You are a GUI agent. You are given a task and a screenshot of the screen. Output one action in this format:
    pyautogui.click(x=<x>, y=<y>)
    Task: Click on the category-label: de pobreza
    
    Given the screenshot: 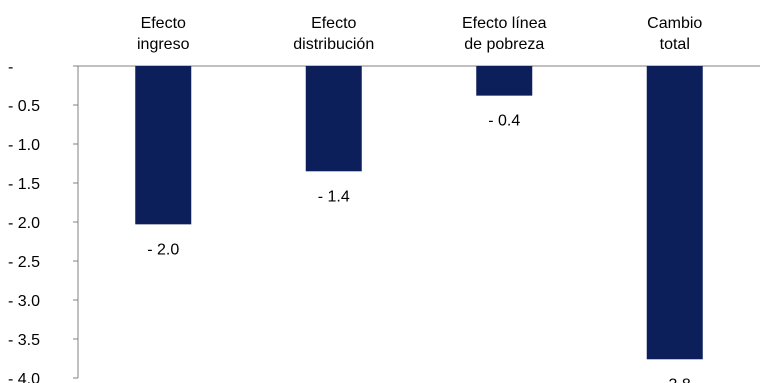 What is the action you would take?
    pyautogui.click(x=504, y=44)
    